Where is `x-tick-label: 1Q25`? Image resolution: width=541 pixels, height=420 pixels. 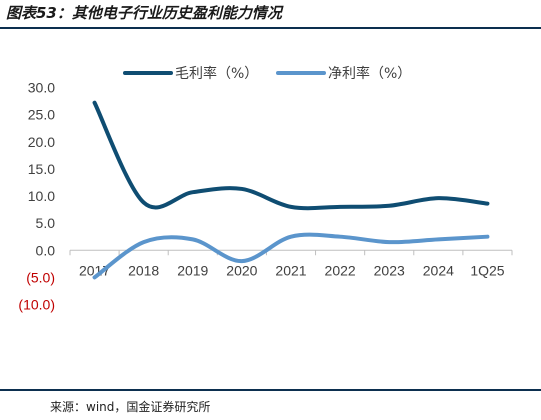 x-tick-label: 1Q25 is located at coordinates (487, 270).